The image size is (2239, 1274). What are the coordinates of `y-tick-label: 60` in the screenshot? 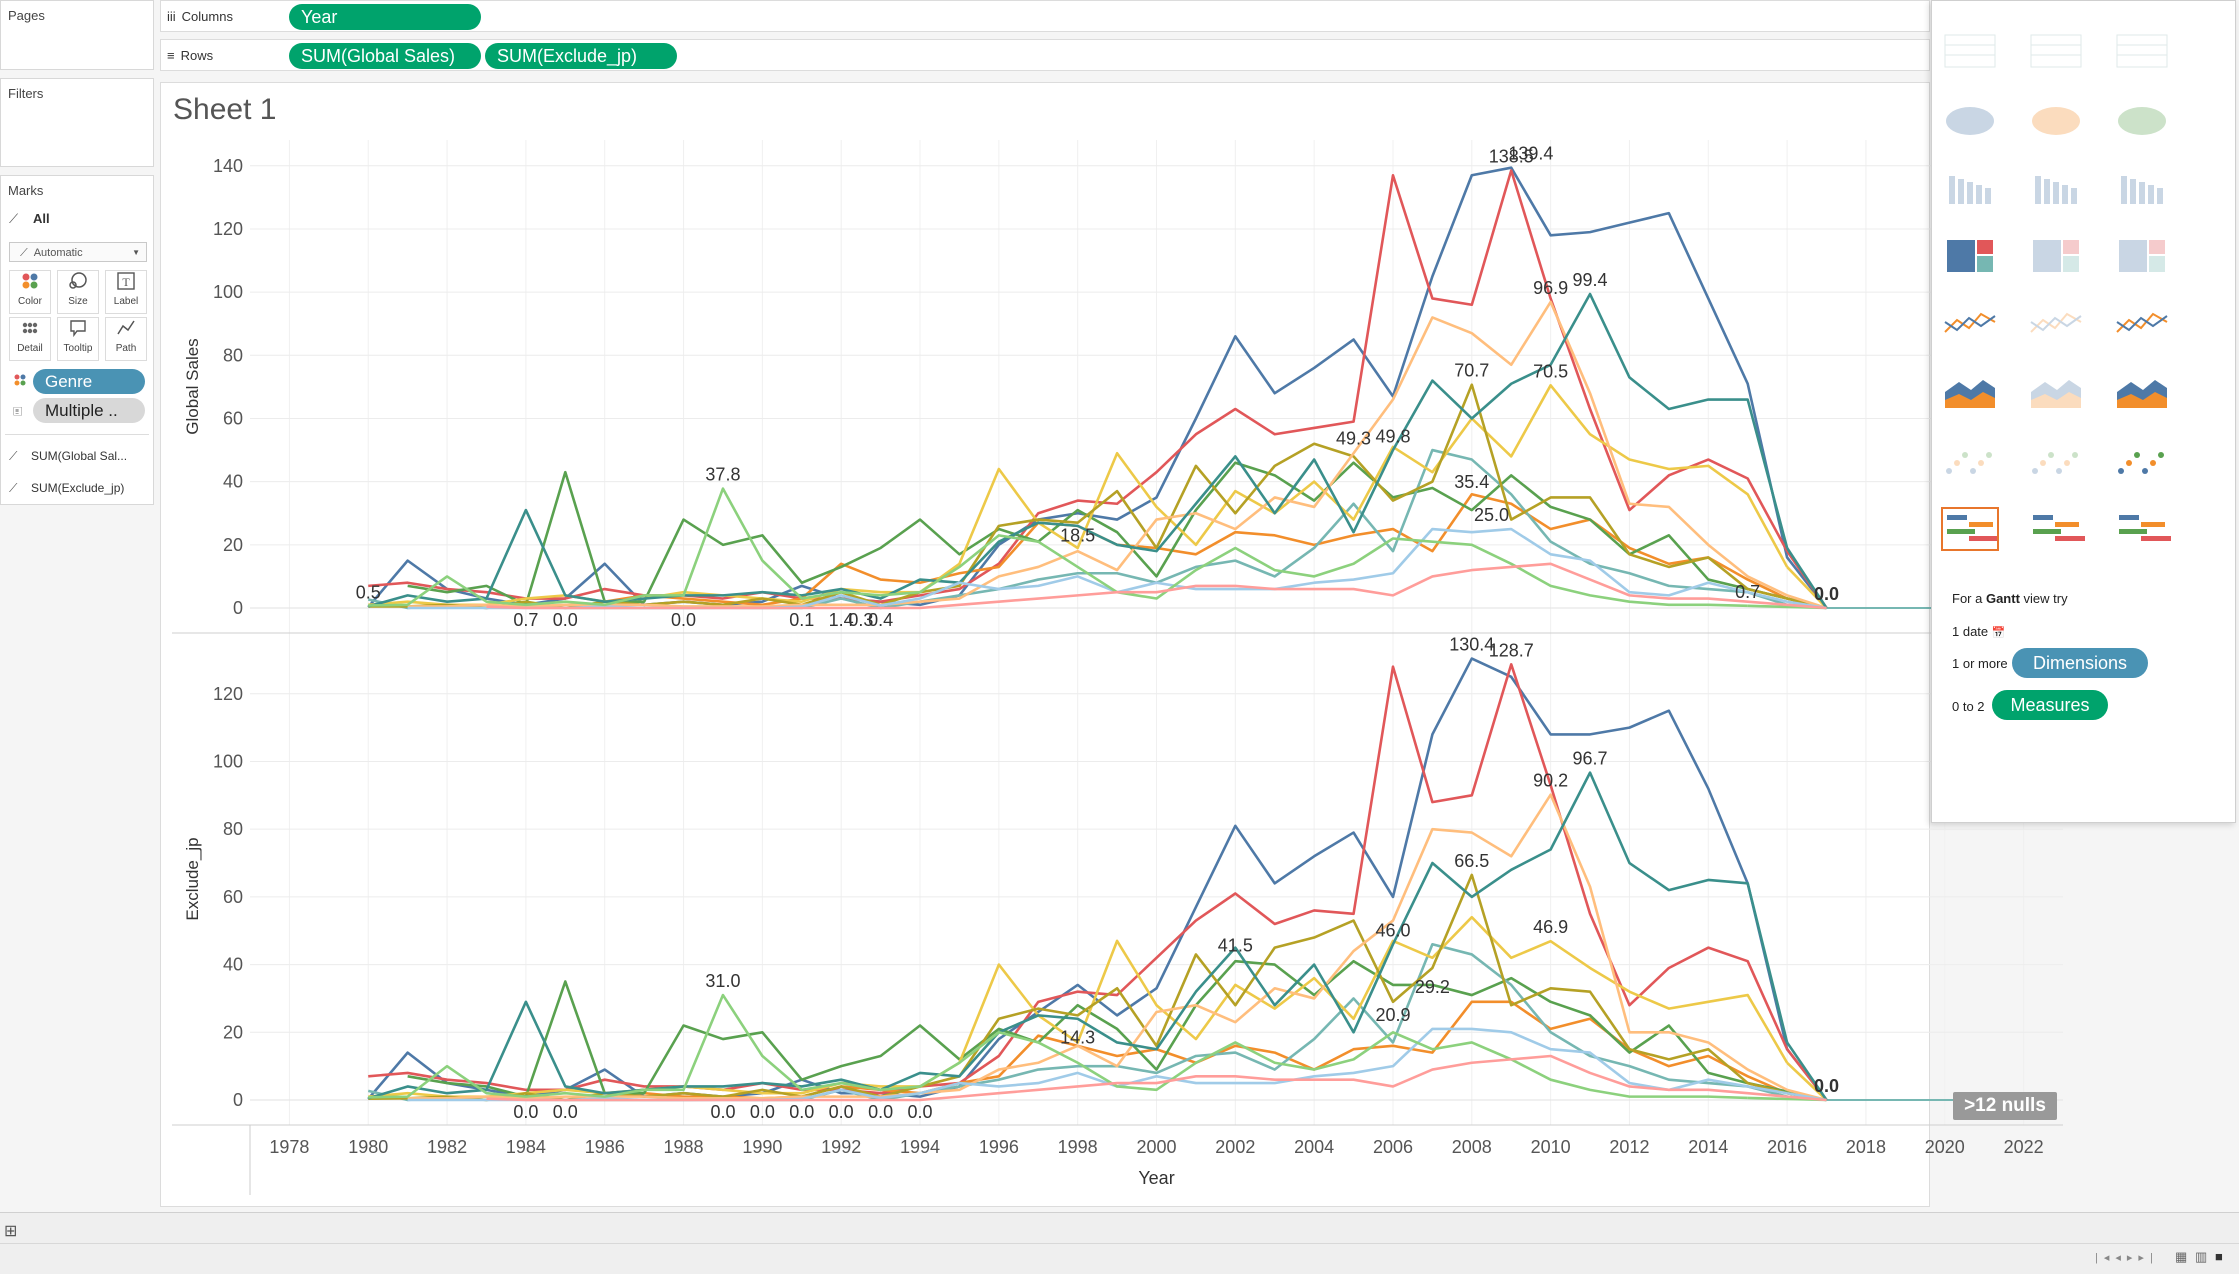 It's located at (233, 897).